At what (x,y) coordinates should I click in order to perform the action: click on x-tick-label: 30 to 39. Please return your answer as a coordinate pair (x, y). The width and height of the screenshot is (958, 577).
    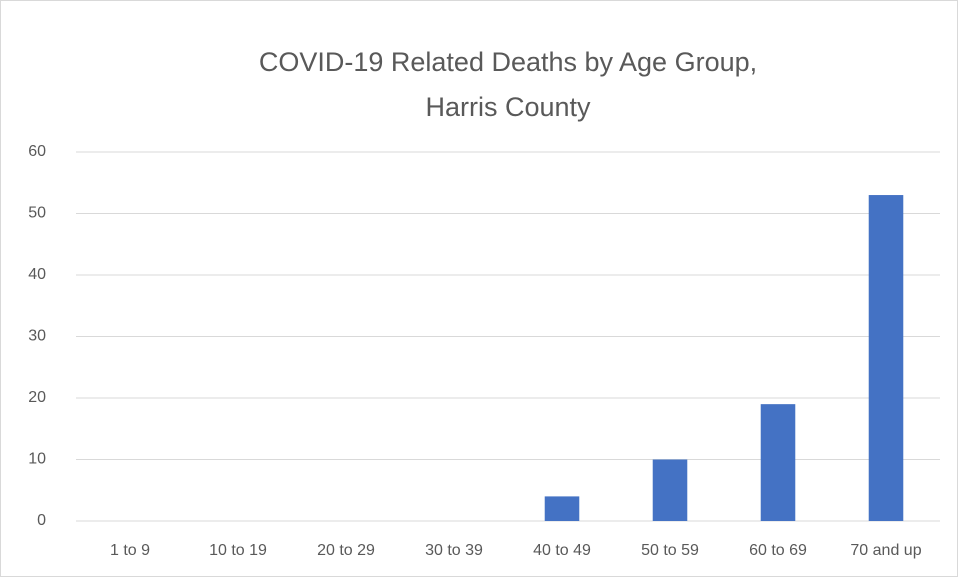
    Looking at the image, I should click on (454, 550).